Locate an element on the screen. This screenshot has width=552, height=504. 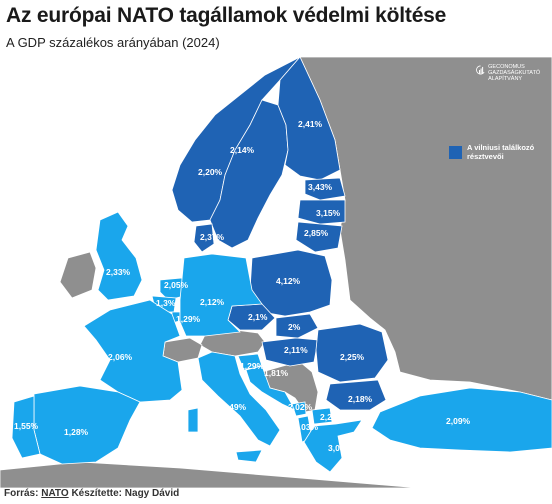
footer-source: NATO is located at coordinates (55, 493).